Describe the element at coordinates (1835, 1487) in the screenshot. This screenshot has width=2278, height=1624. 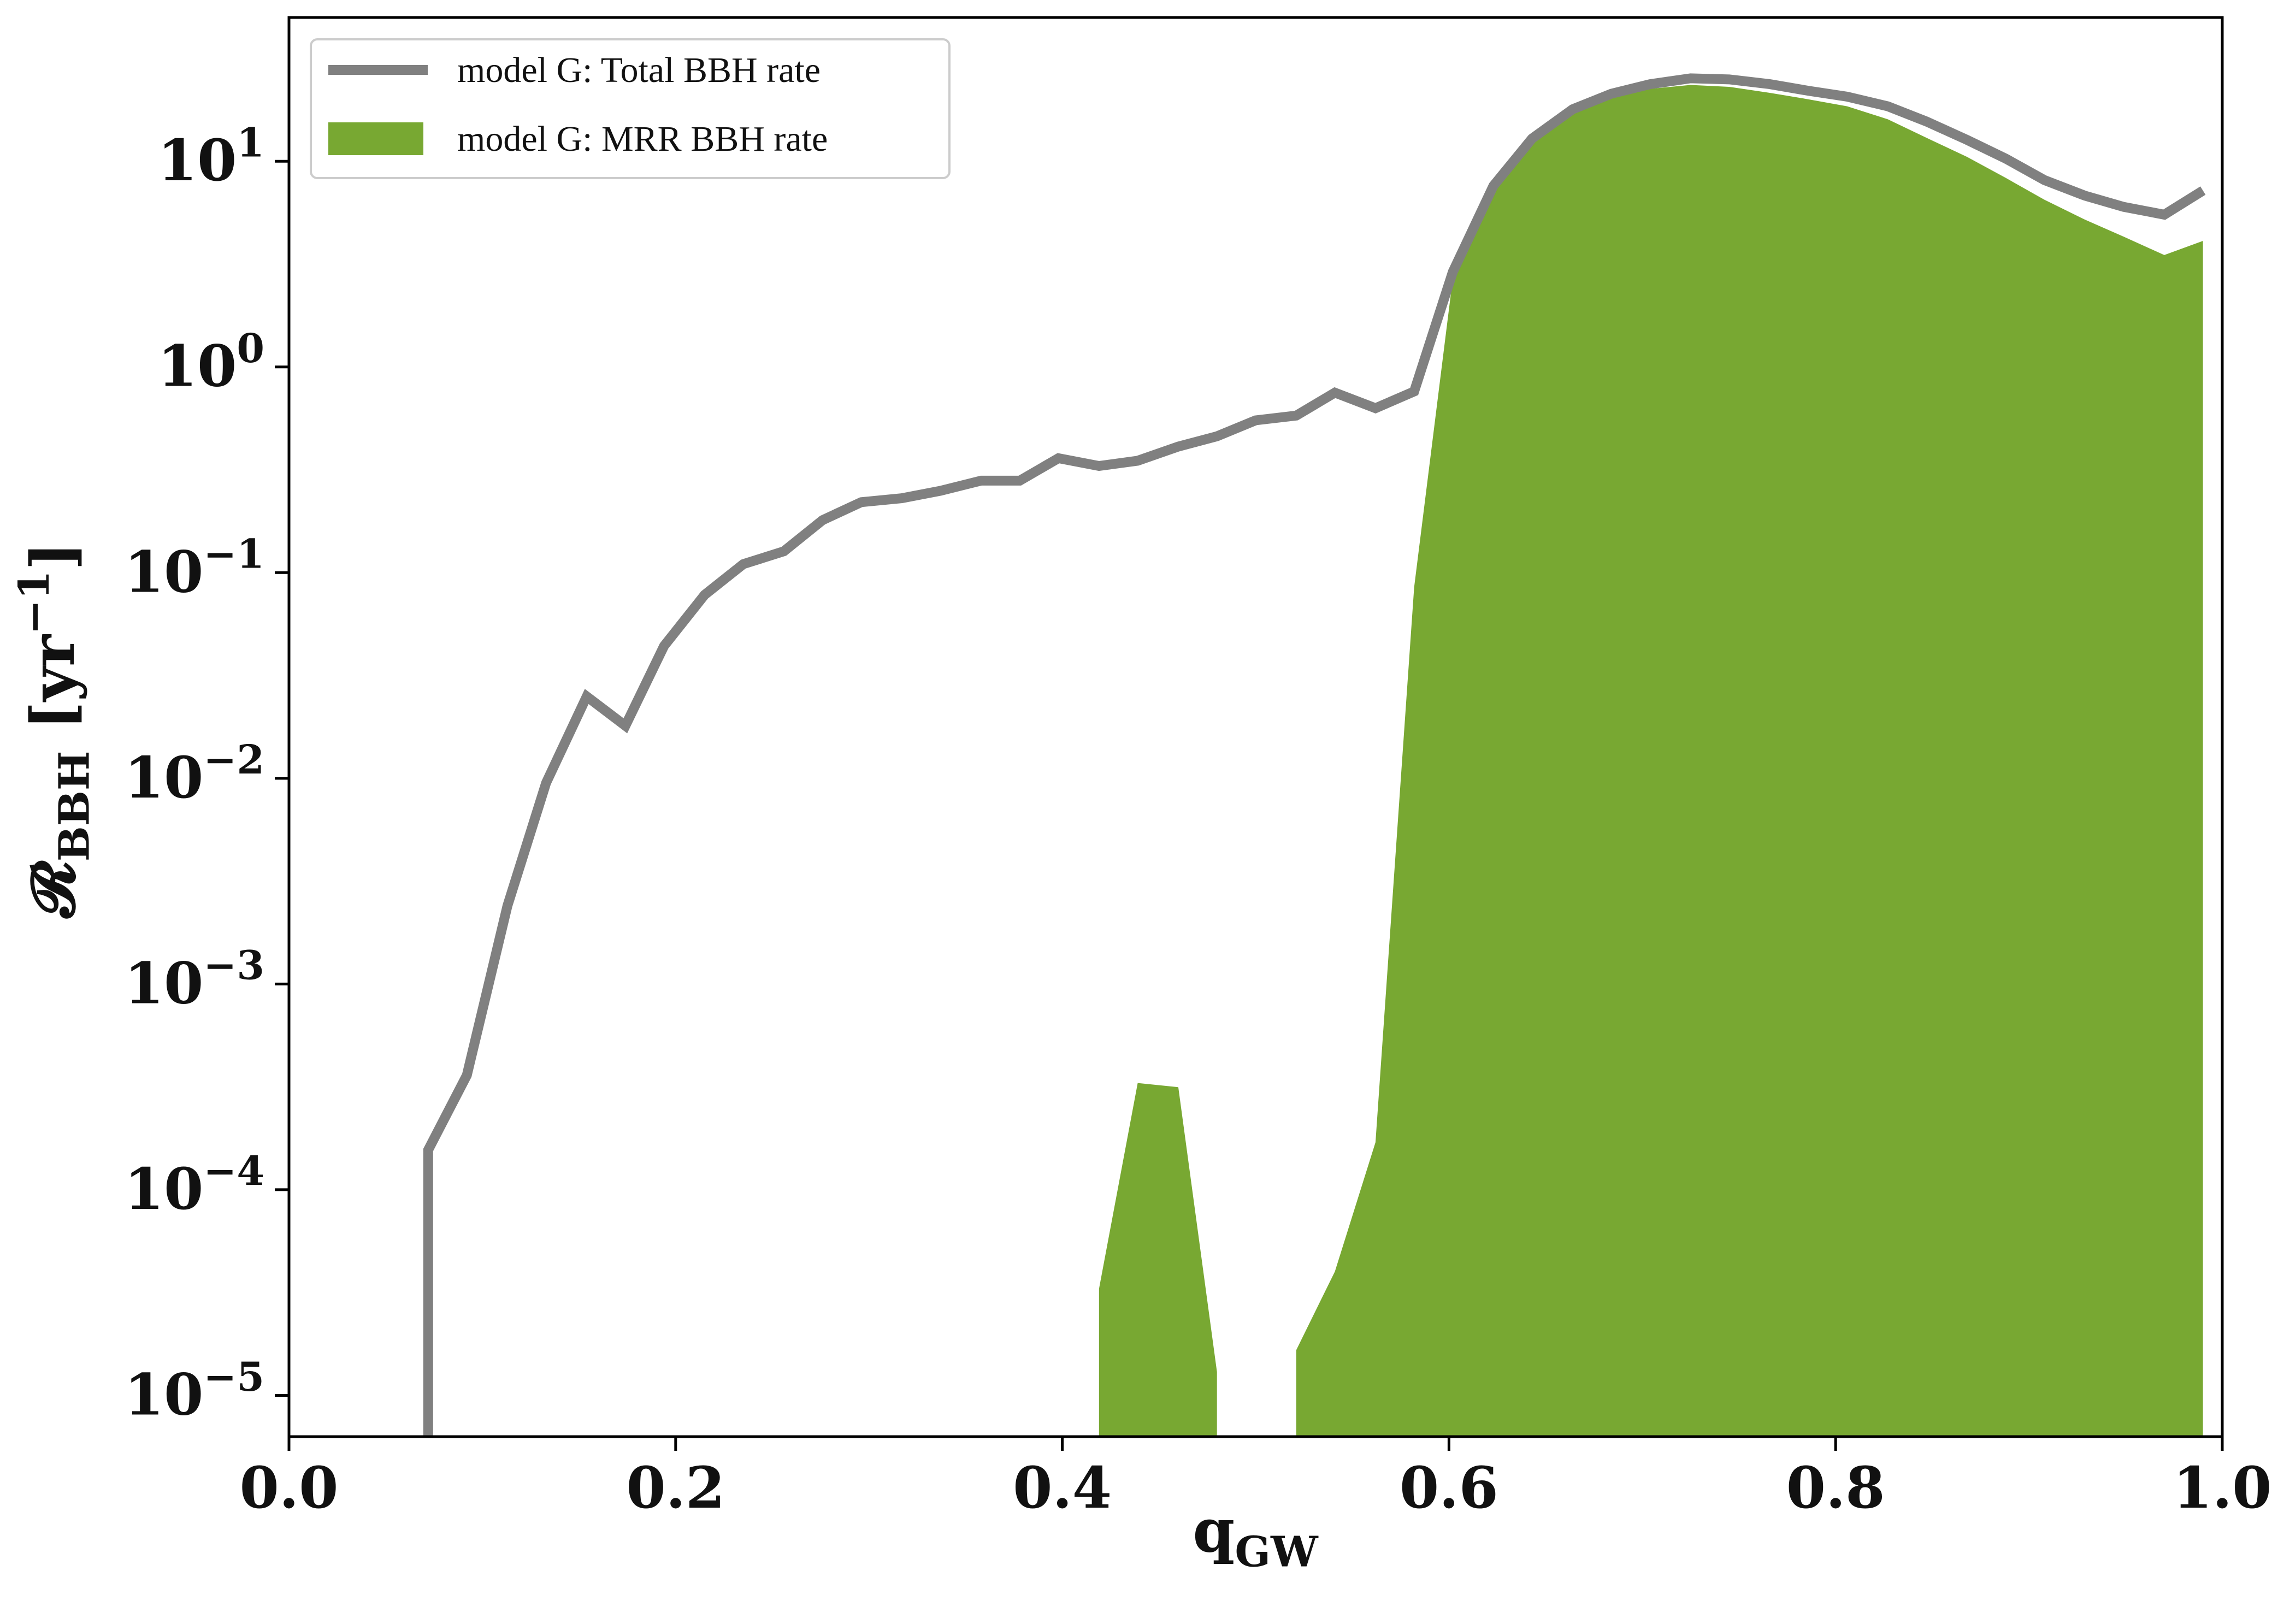
I see `x-tick-label: 0.8` at that location.